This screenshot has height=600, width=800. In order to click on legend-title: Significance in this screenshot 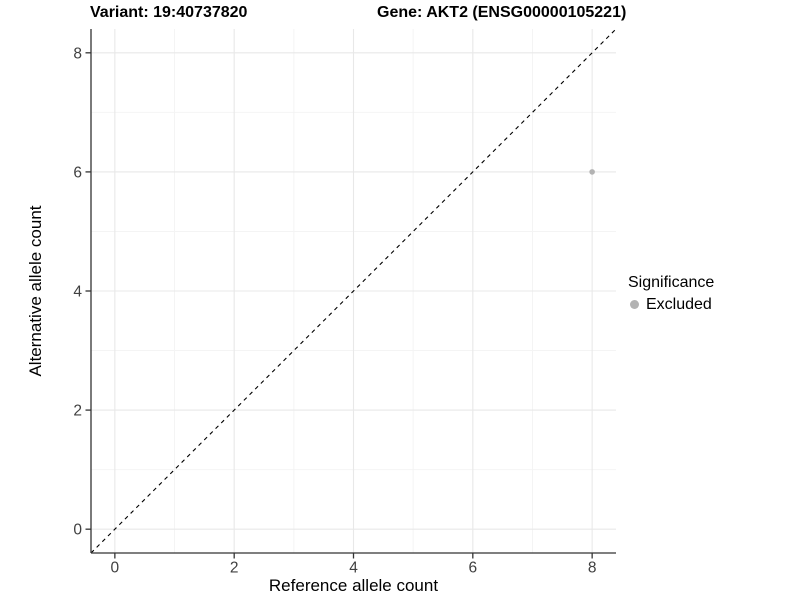, I will do `click(671, 282)`.